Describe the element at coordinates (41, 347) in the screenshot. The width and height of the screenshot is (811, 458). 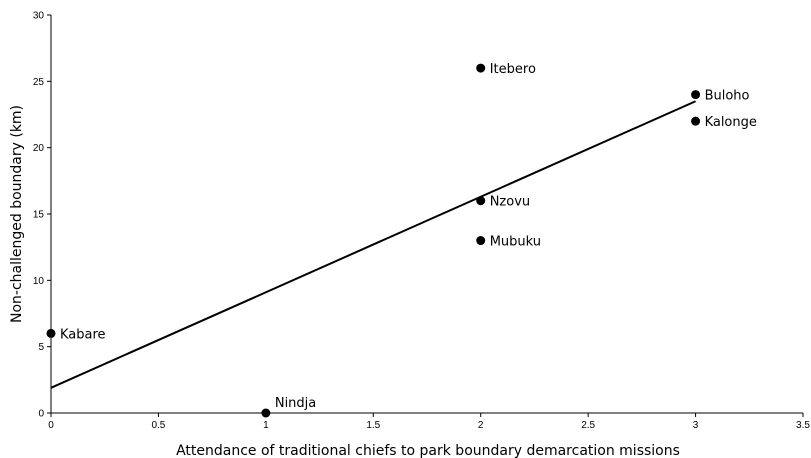
I see `y-tick-label: 5` at that location.